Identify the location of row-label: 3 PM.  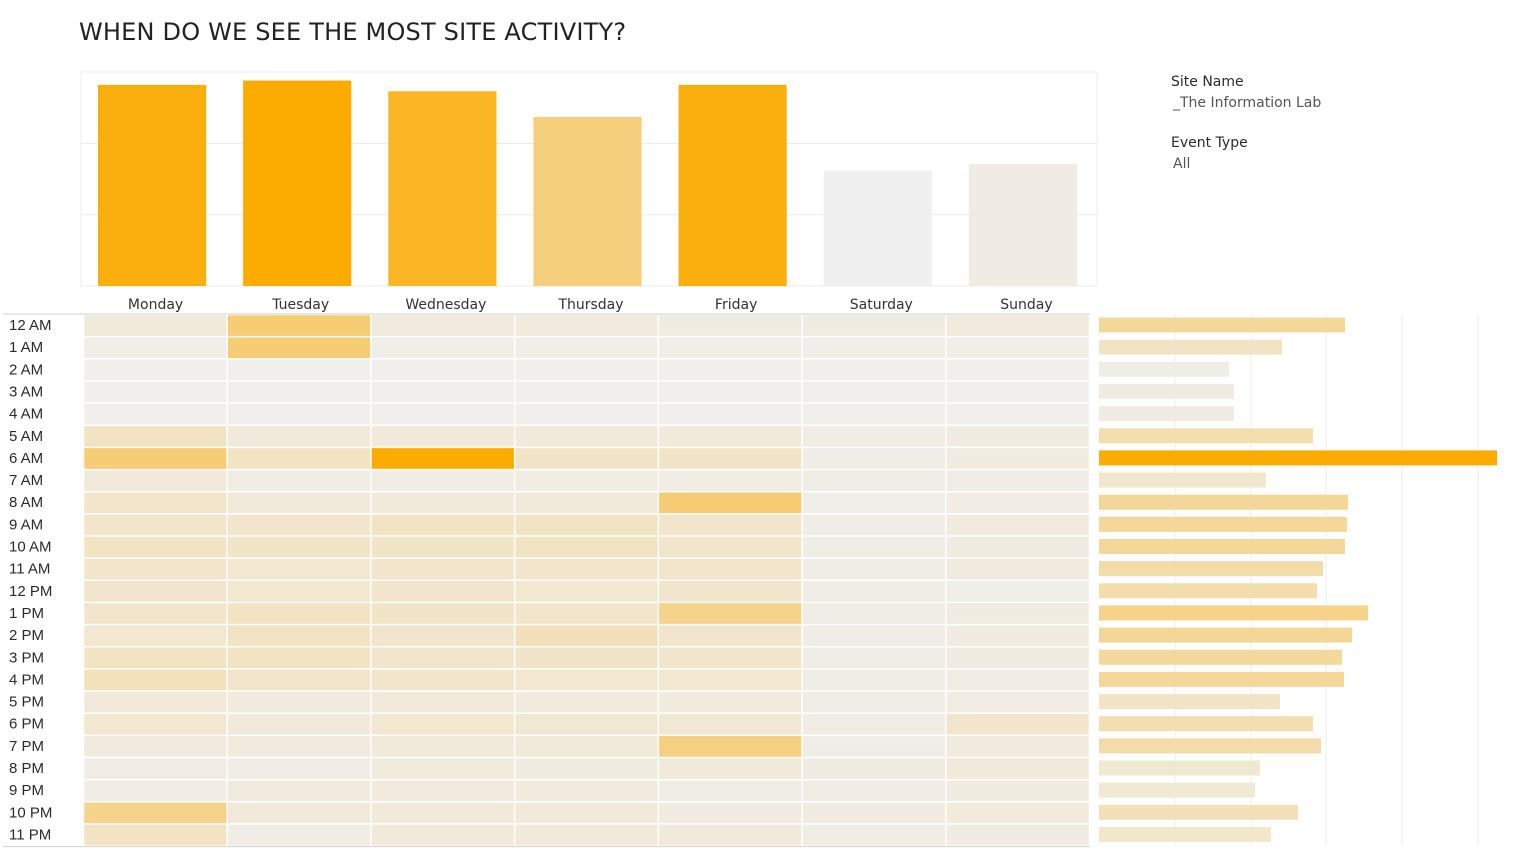
(26, 657).